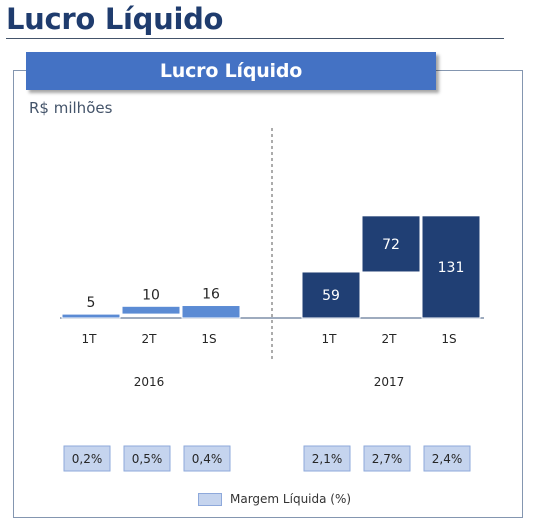 This screenshot has height=524, width=534. I want to click on margin-value: 2,7%, so click(387, 459).